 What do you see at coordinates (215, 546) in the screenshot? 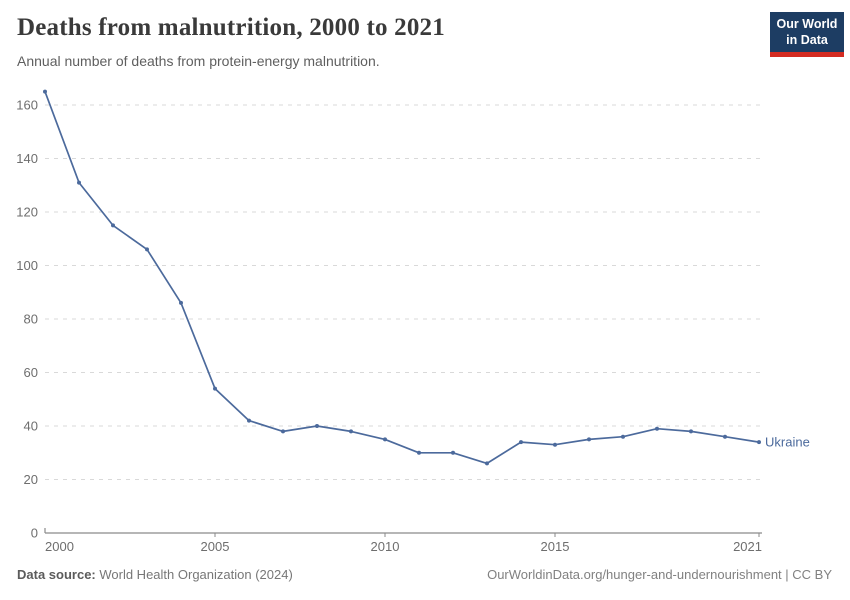
I see `x-tick-label: 2005` at bounding box center [215, 546].